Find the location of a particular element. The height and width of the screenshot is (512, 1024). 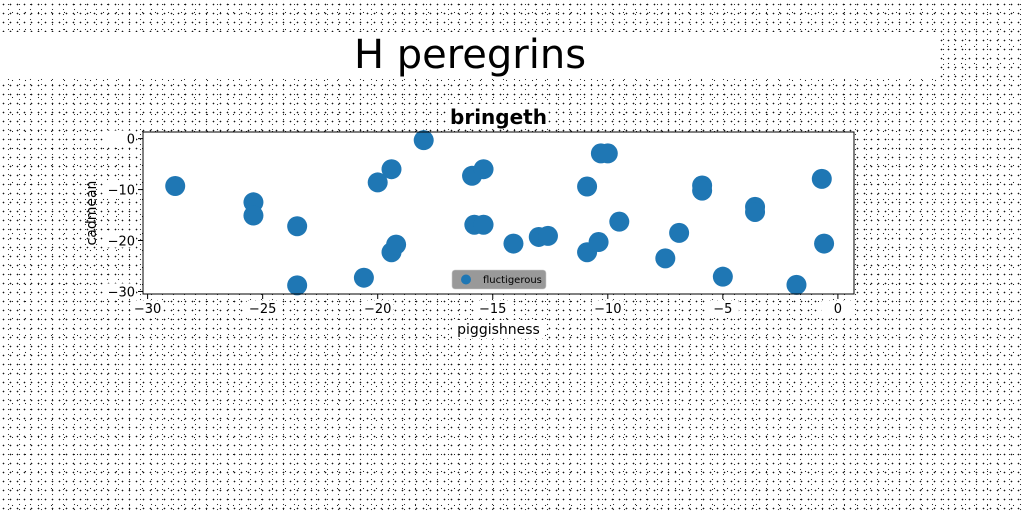

legend: fluctigerous is located at coordinates (499, 279).